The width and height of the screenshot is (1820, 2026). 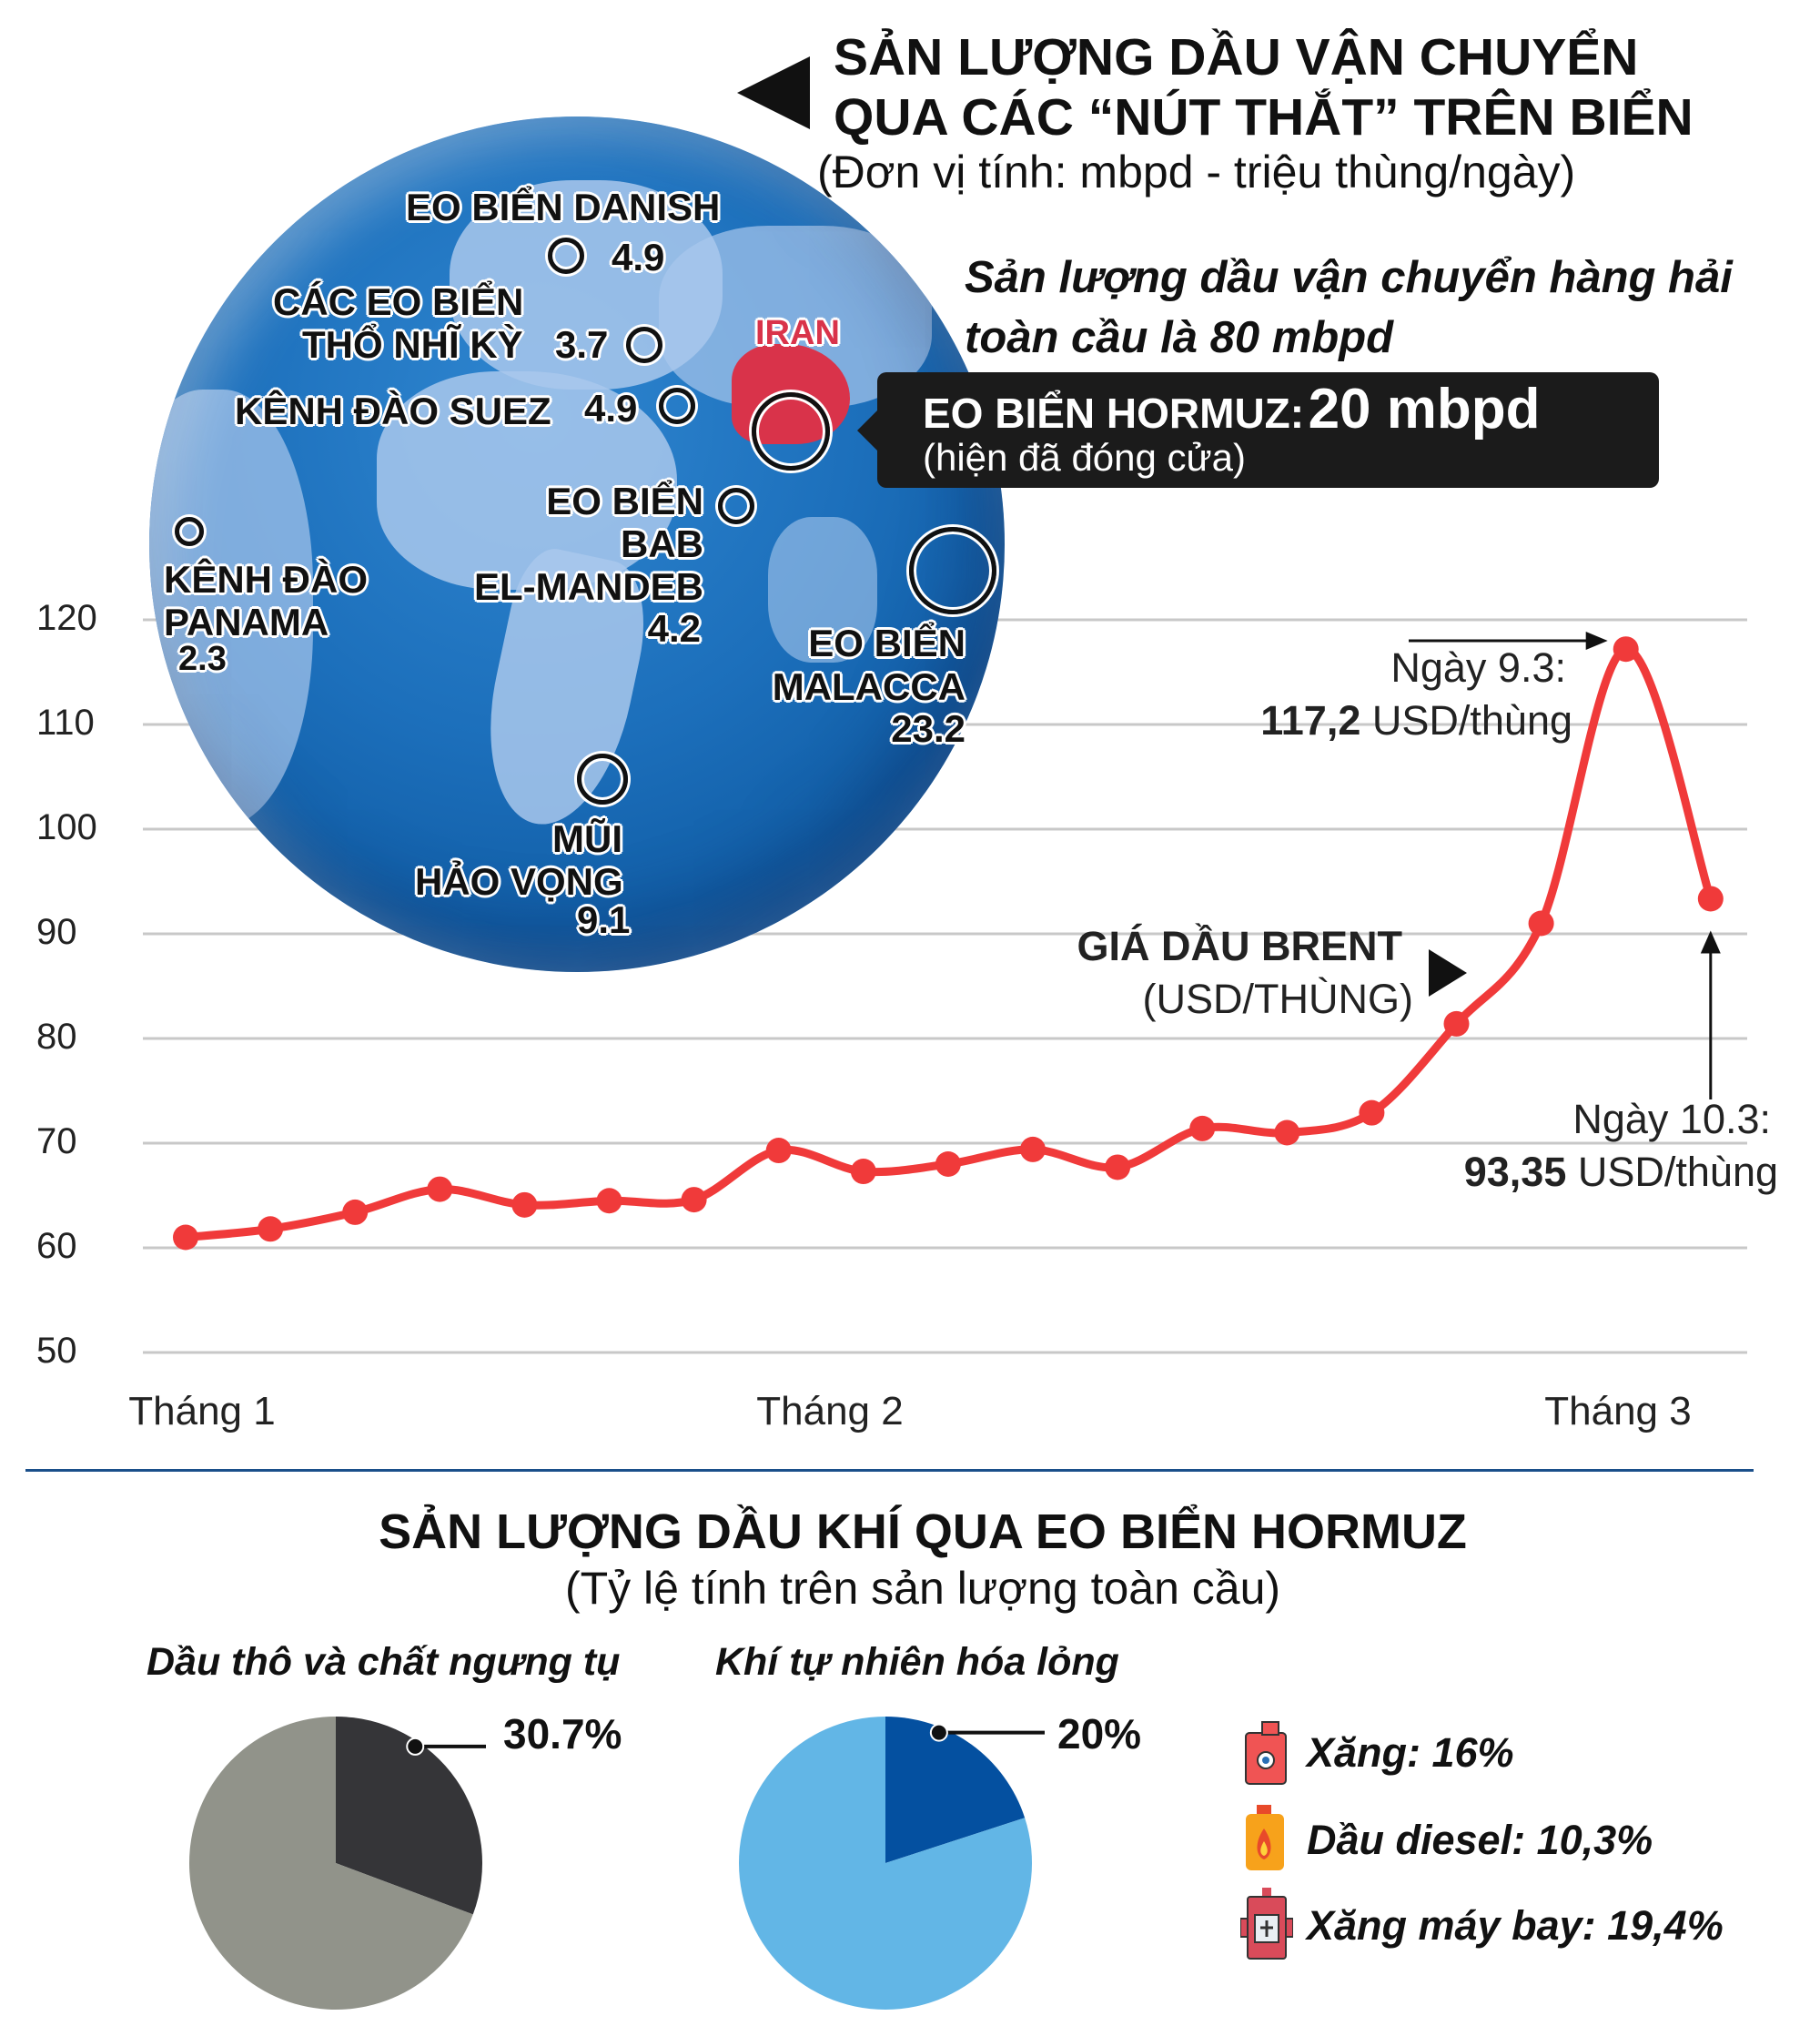 I want to click on pie1-label: 30.7%, so click(x=562, y=1734).